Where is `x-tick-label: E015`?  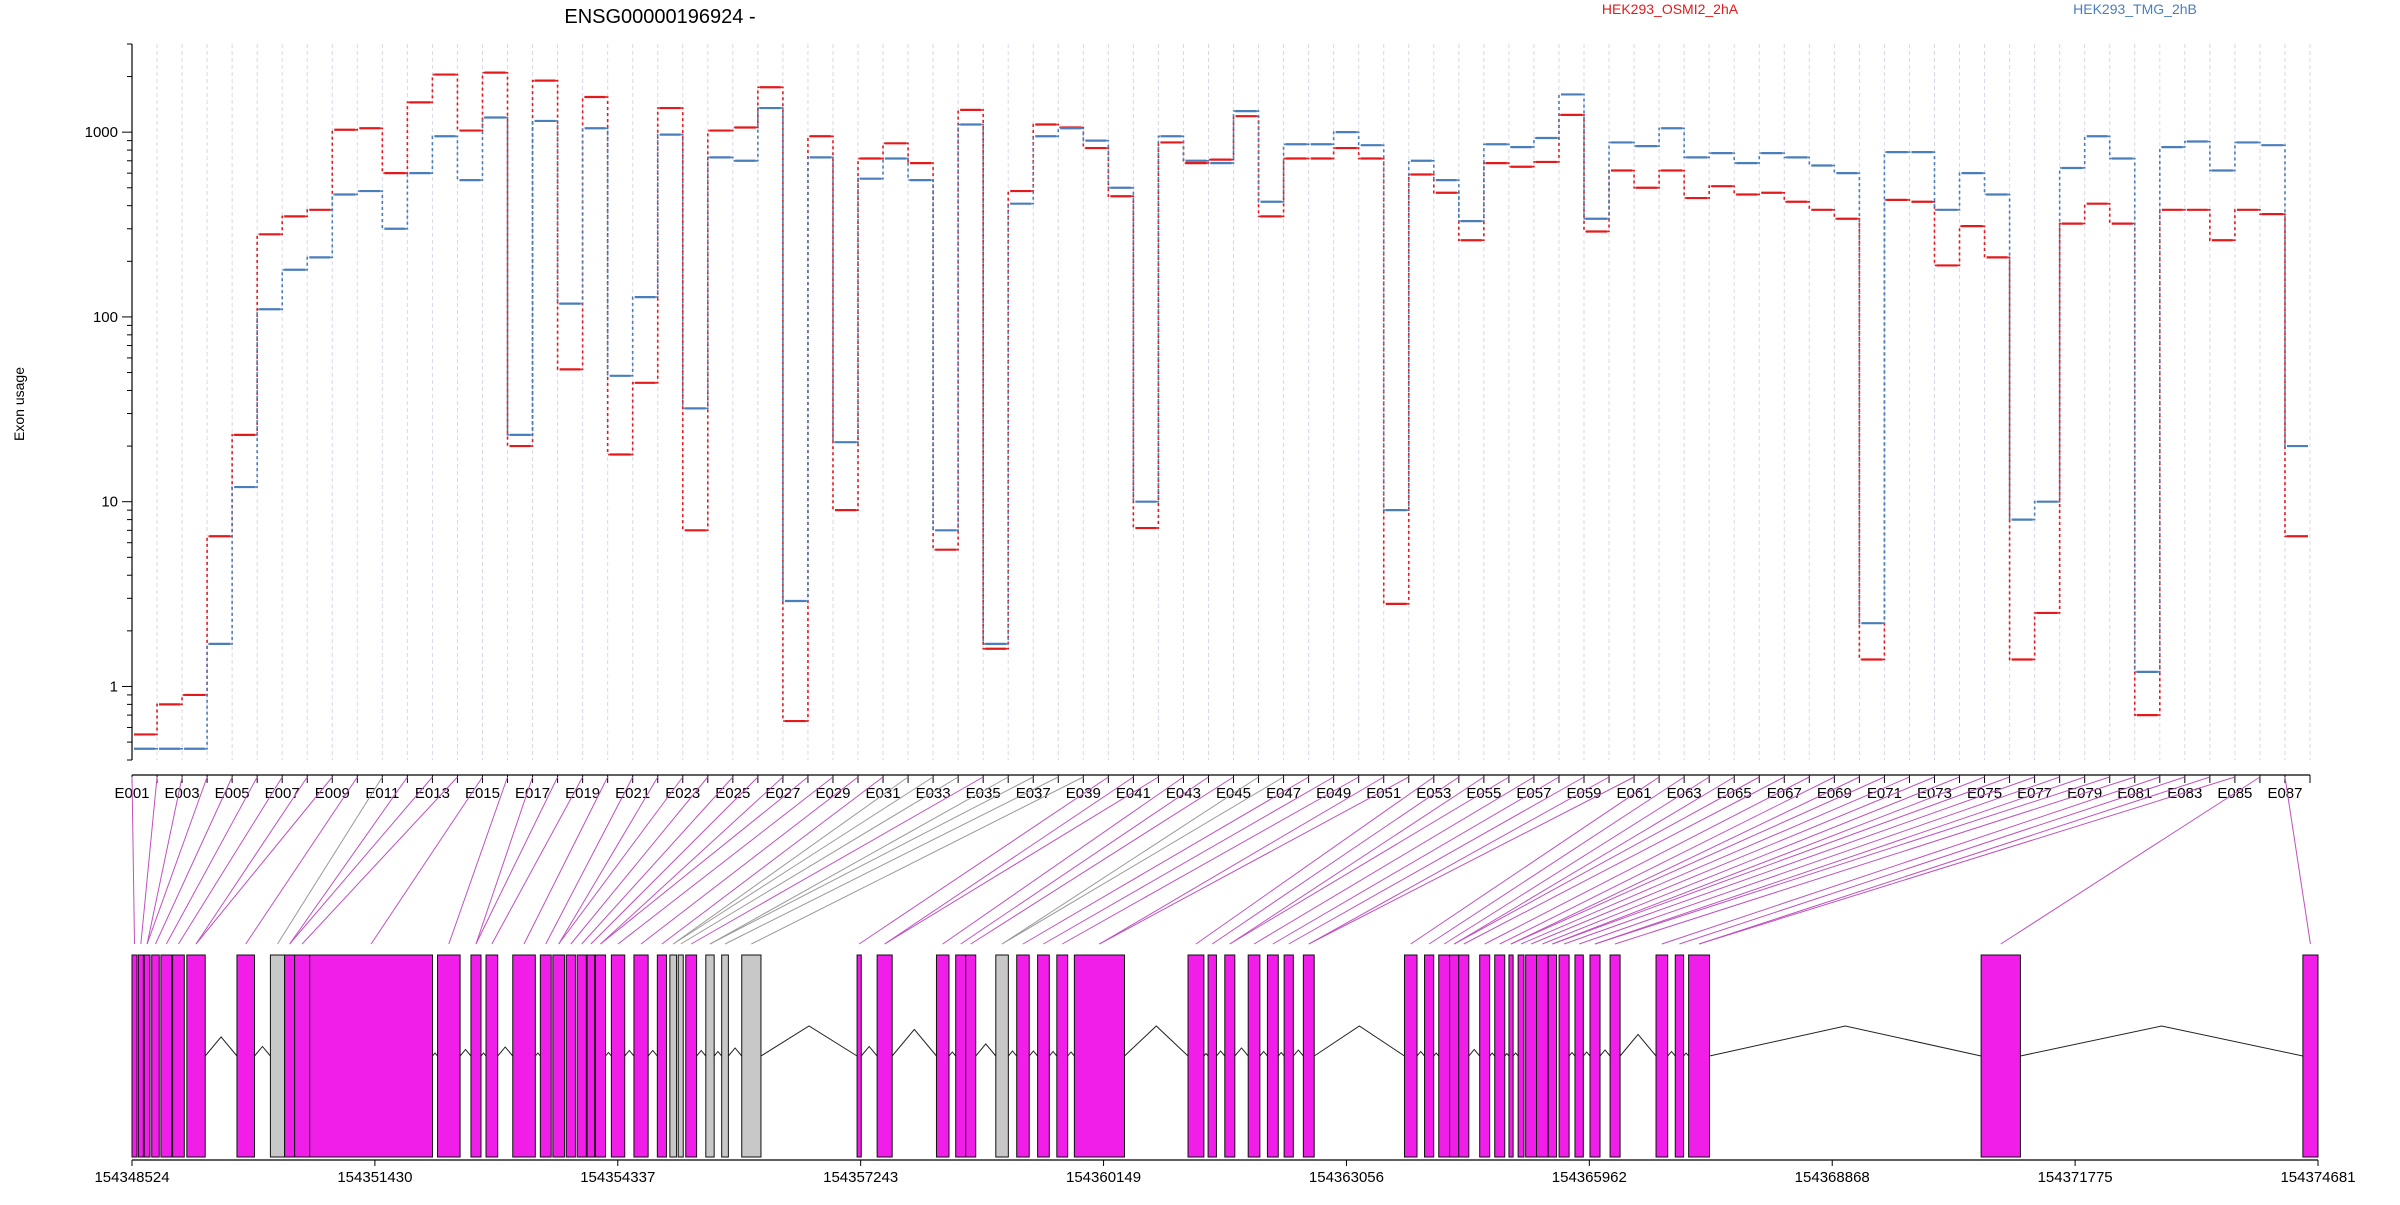 x-tick-label: E015 is located at coordinates (482, 793).